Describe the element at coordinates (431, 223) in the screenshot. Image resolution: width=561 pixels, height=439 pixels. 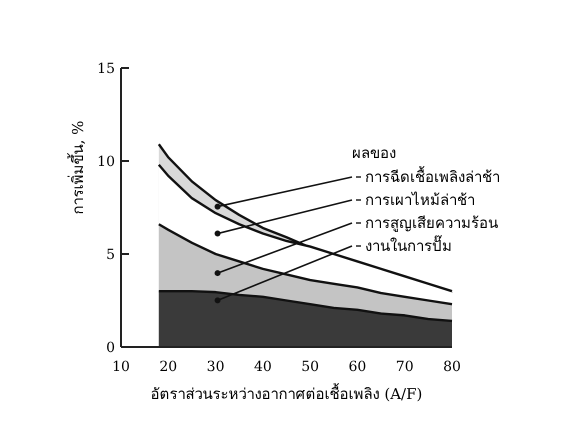
I see `legend-label: การสูญเสียความร้อน` at that location.